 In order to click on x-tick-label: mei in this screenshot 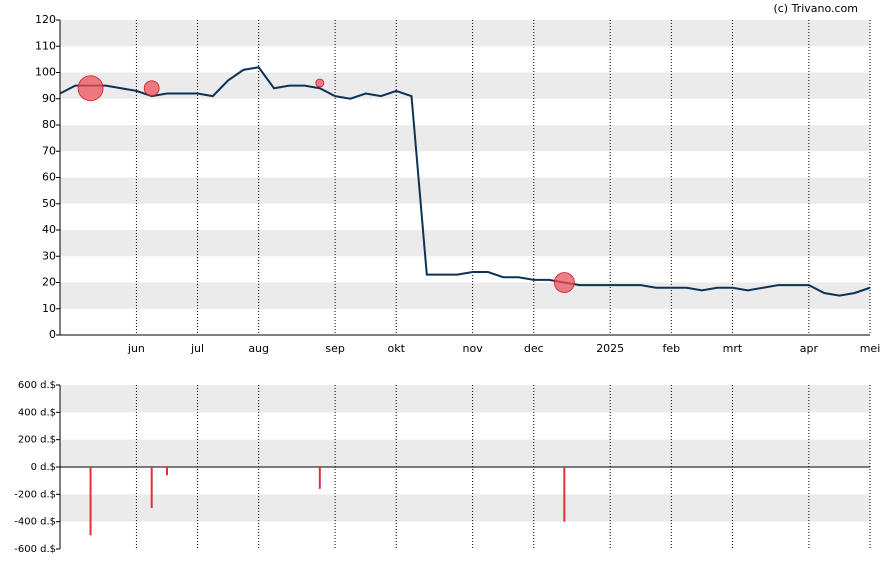, I will do `click(870, 348)`.